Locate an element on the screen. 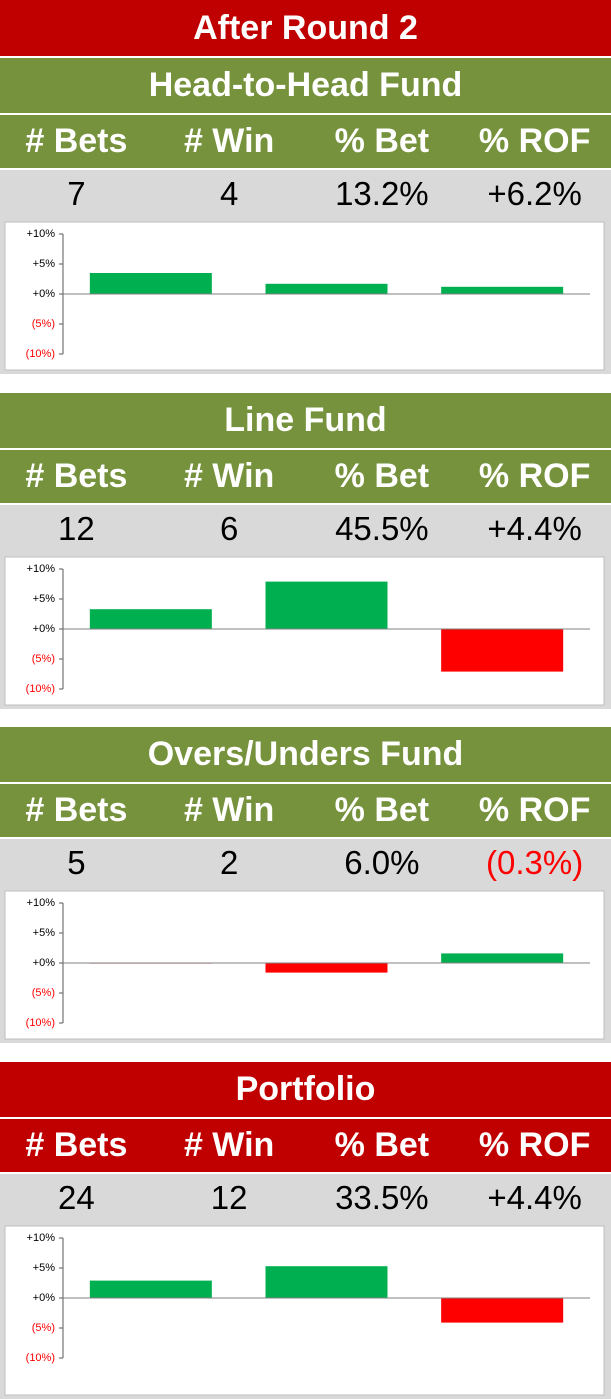 This screenshot has width=611, height=1399. stat-value: 24 is located at coordinates (76, 1197).